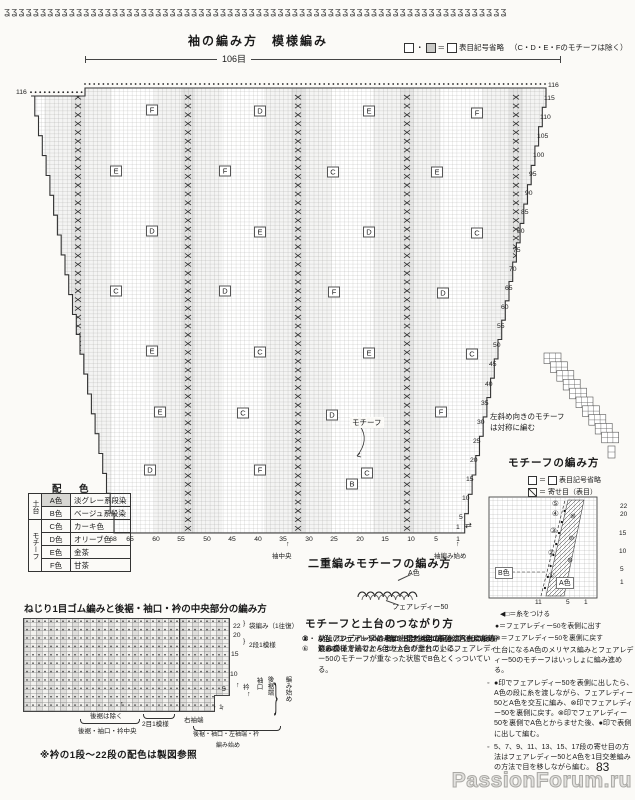 This screenshot has width=635, height=800. I want to click on item-text: A色、フェアレディー50、B色を裏に糸の渡らない編み込み模様で編む。, so click(407, 644).